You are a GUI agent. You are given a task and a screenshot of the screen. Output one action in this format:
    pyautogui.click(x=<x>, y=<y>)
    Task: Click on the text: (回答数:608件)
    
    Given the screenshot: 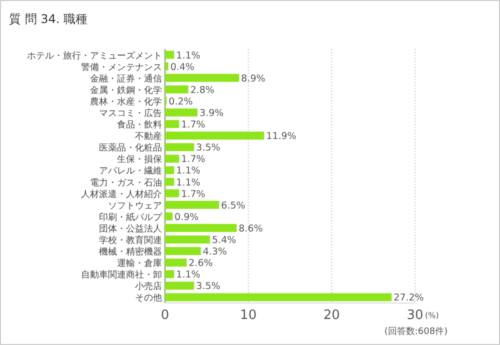 What is the action you would take?
    pyautogui.click(x=416, y=331)
    